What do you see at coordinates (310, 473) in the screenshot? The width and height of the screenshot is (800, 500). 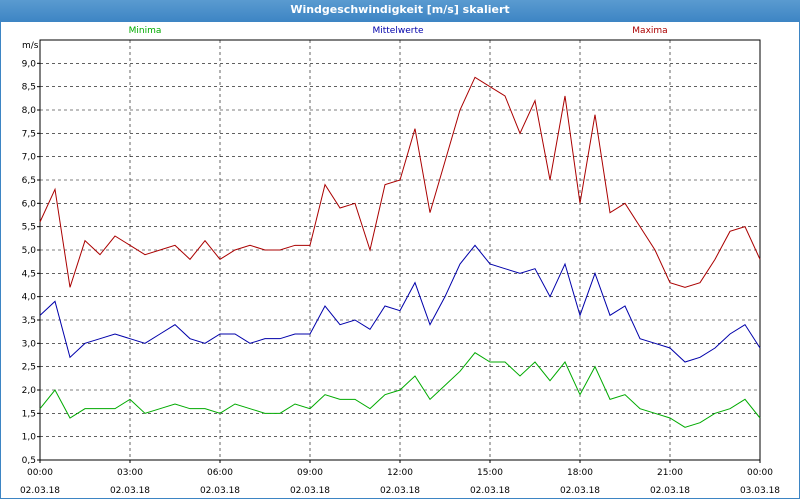 I see `x-tick-time-label: 09:00` at bounding box center [310, 473].